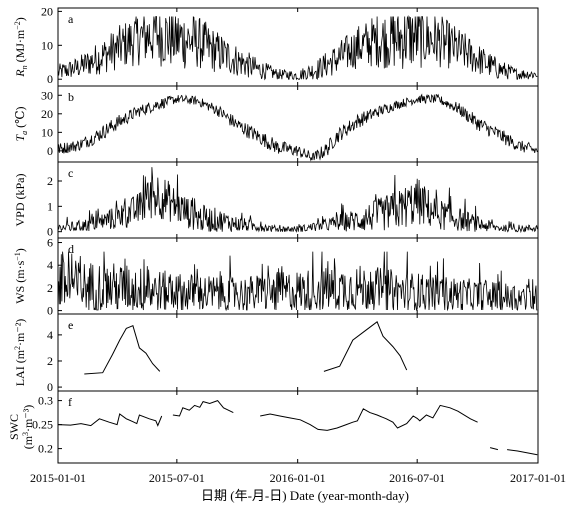 This screenshot has height=511, width=571. I want to click on y-axis-label: WS (m·s−1), so click(20, 276).